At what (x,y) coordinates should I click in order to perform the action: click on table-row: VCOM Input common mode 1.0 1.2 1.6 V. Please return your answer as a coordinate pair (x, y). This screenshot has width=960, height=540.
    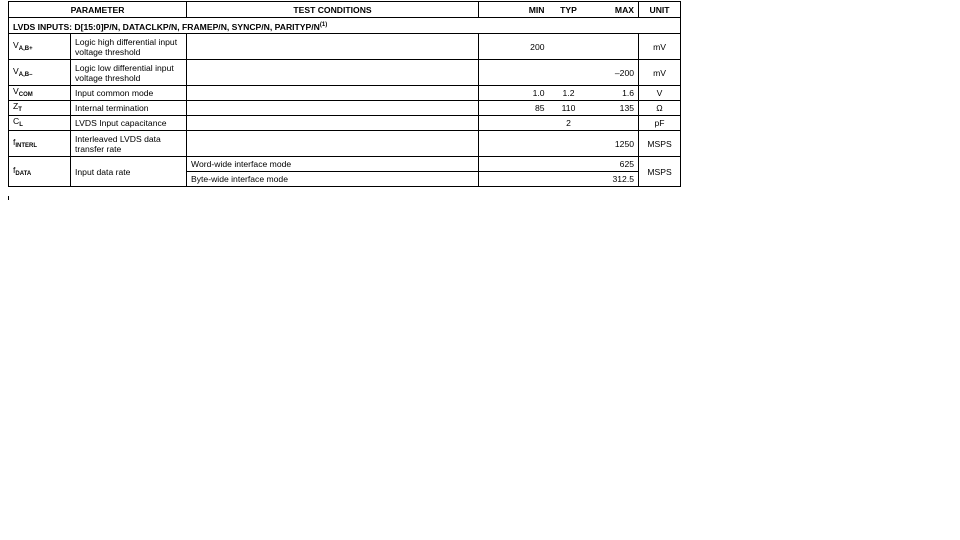
    Looking at the image, I should click on (345, 93).